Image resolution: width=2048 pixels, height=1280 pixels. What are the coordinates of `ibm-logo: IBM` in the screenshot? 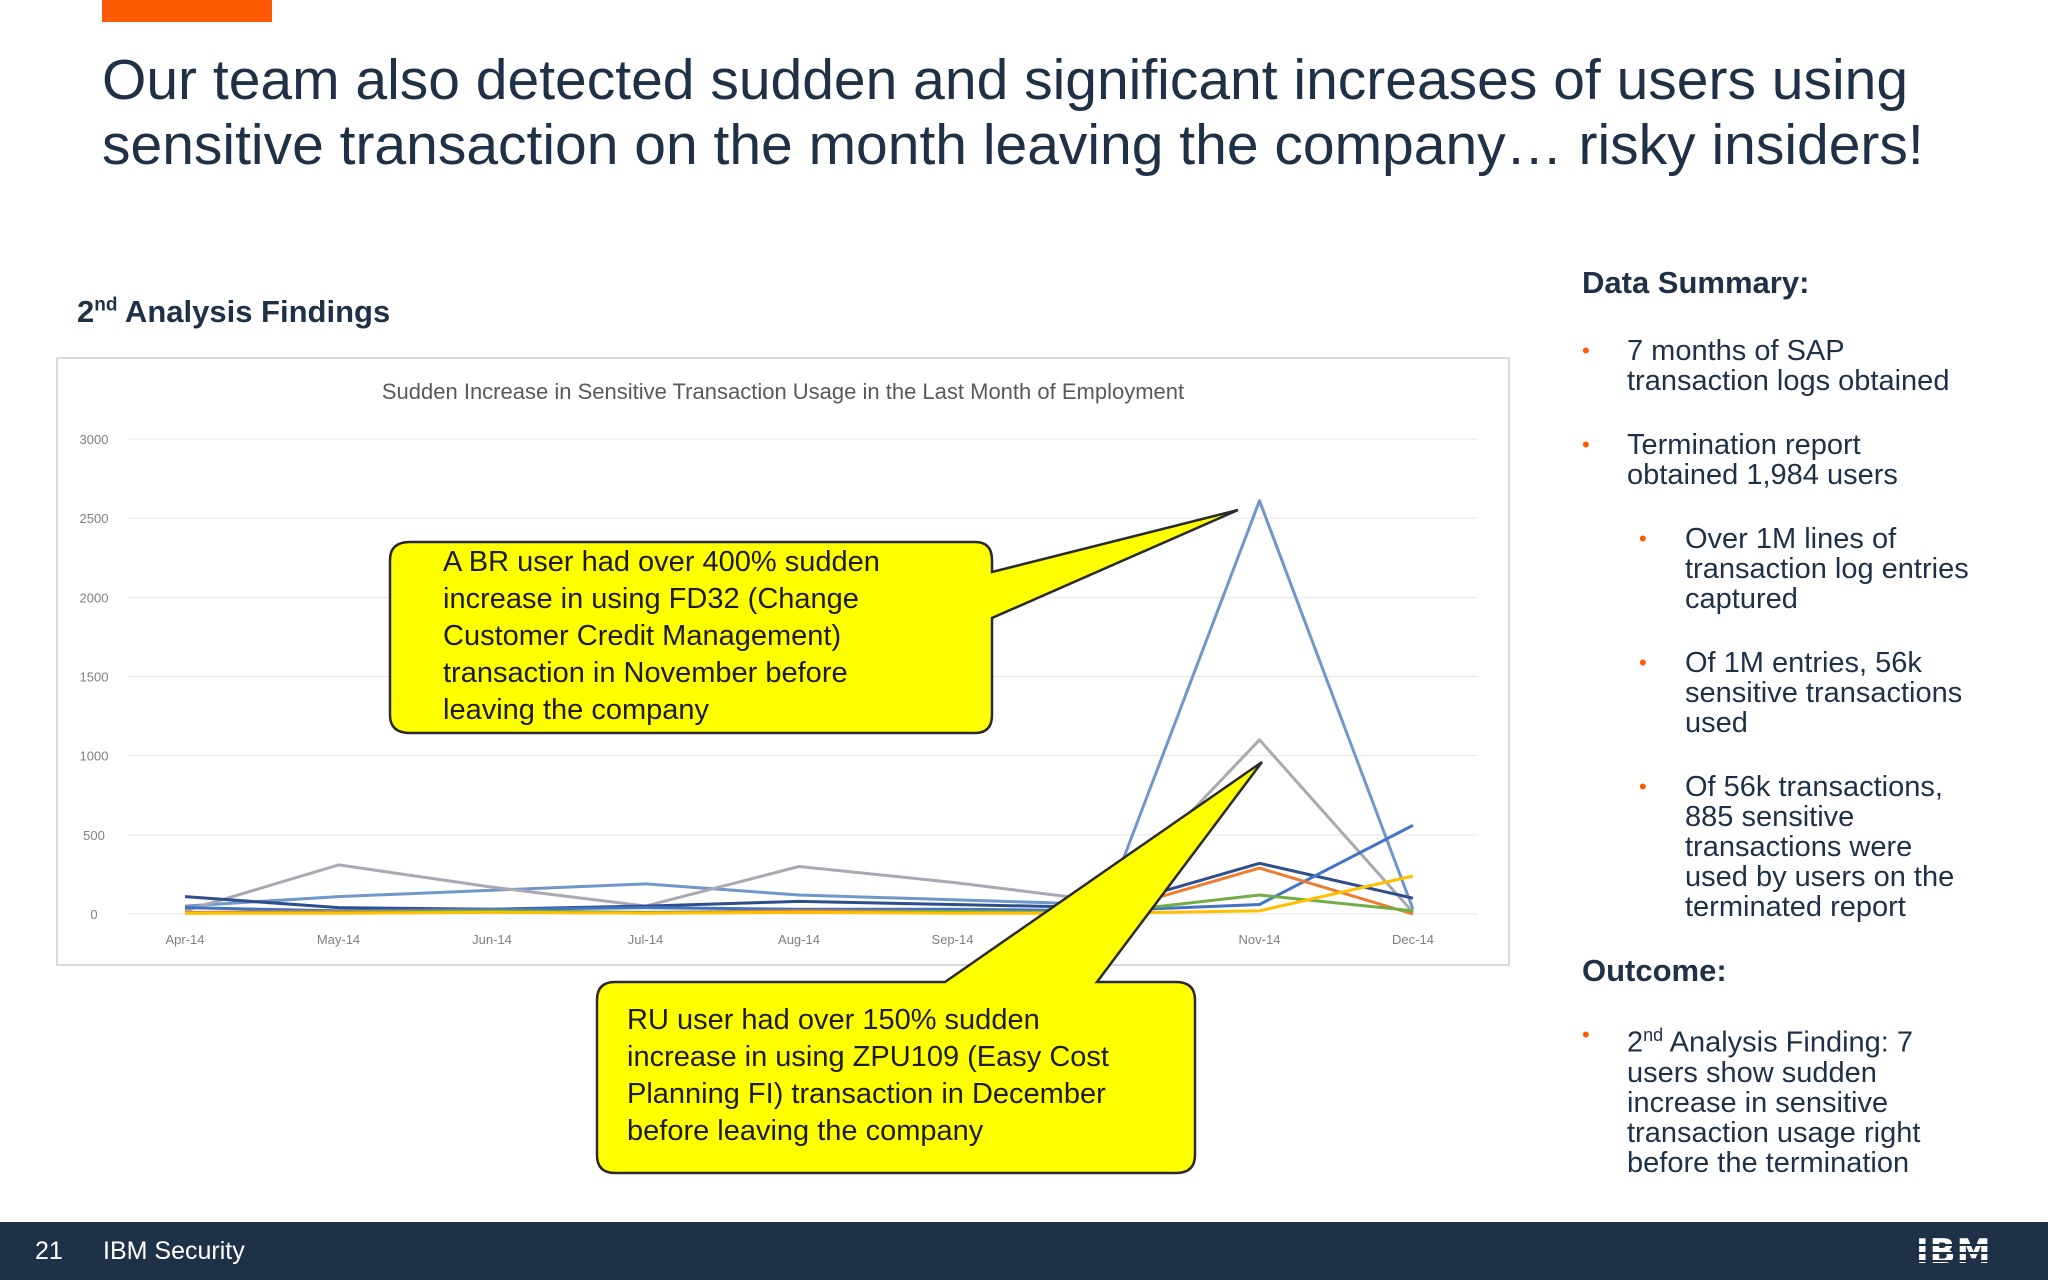 It's located at (1954, 1252).